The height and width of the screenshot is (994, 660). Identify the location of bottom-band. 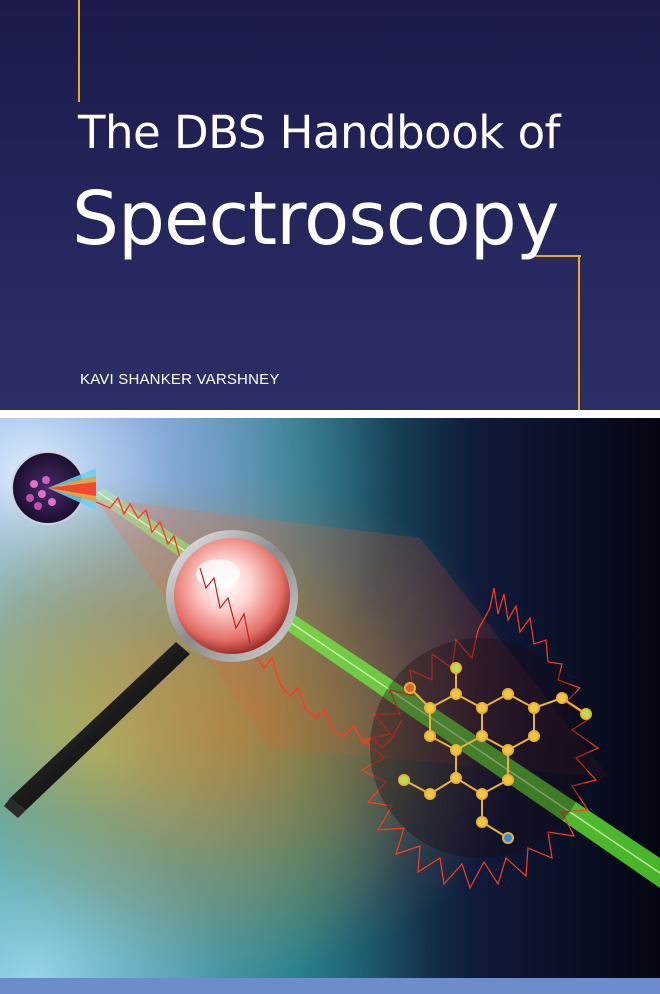
(330, 986).